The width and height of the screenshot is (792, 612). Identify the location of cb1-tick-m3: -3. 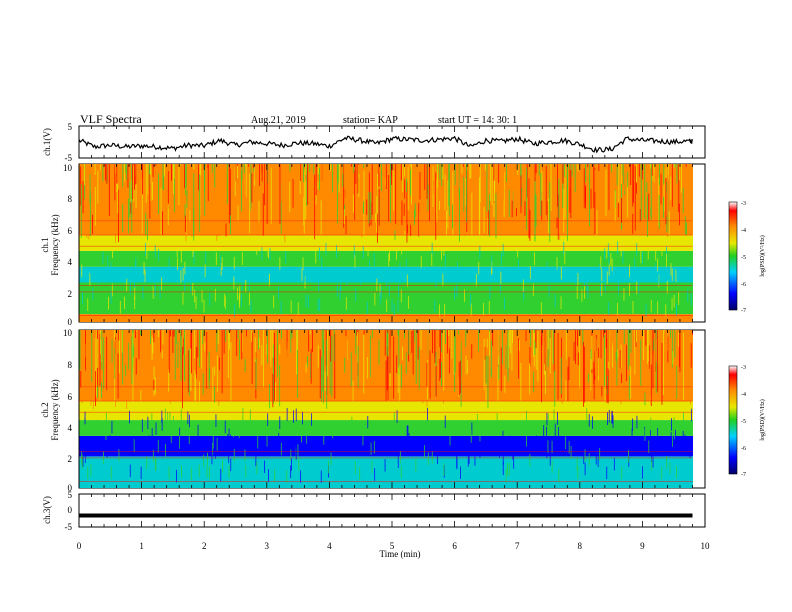
(743, 204).